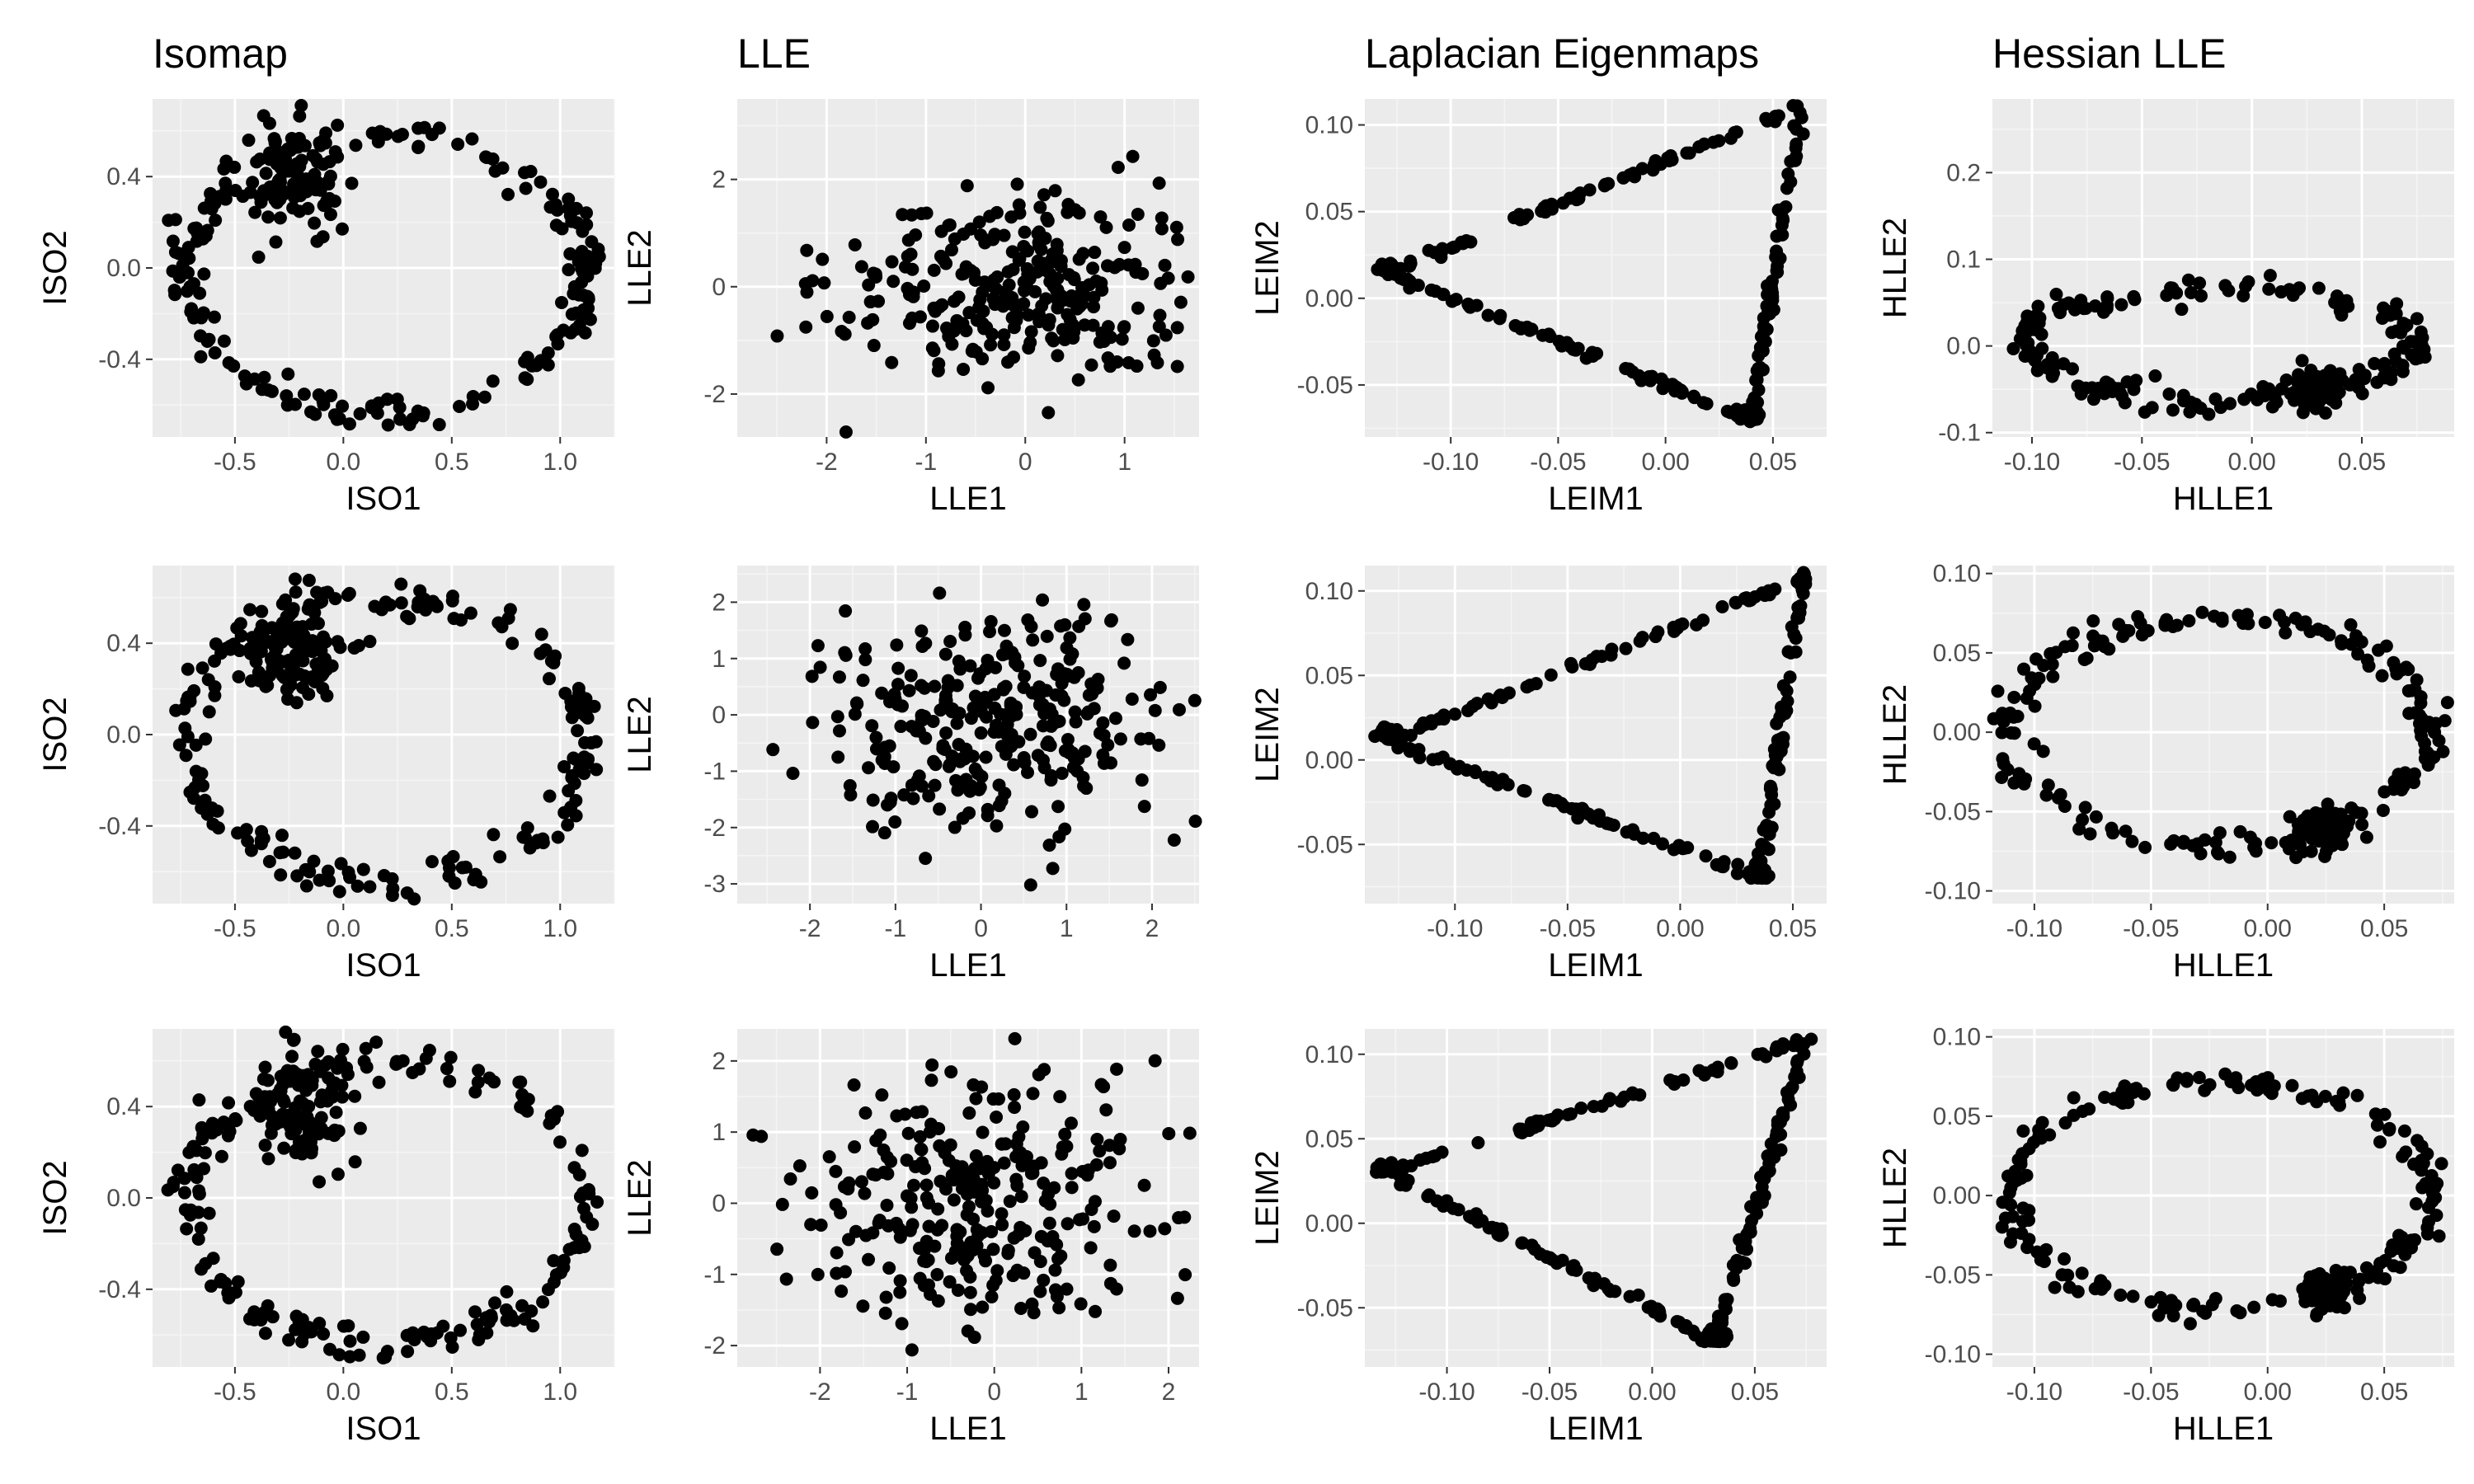  What do you see at coordinates (774, 54) in the screenshot?
I see `col-title-lle: LLE` at bounding box center [774, 54].